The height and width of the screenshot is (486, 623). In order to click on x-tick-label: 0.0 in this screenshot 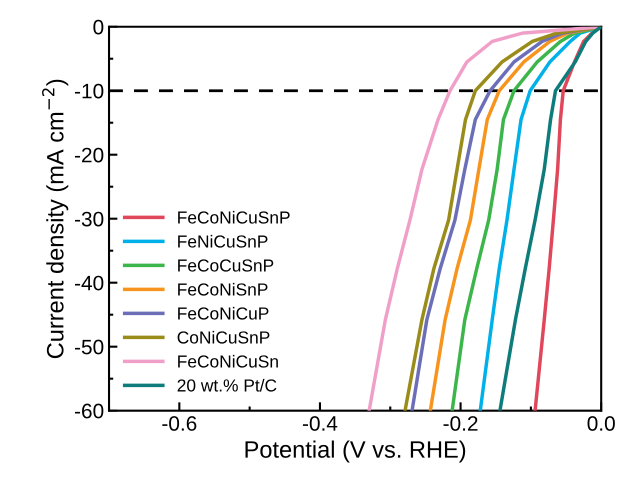, I will do `click(601, 423)`.